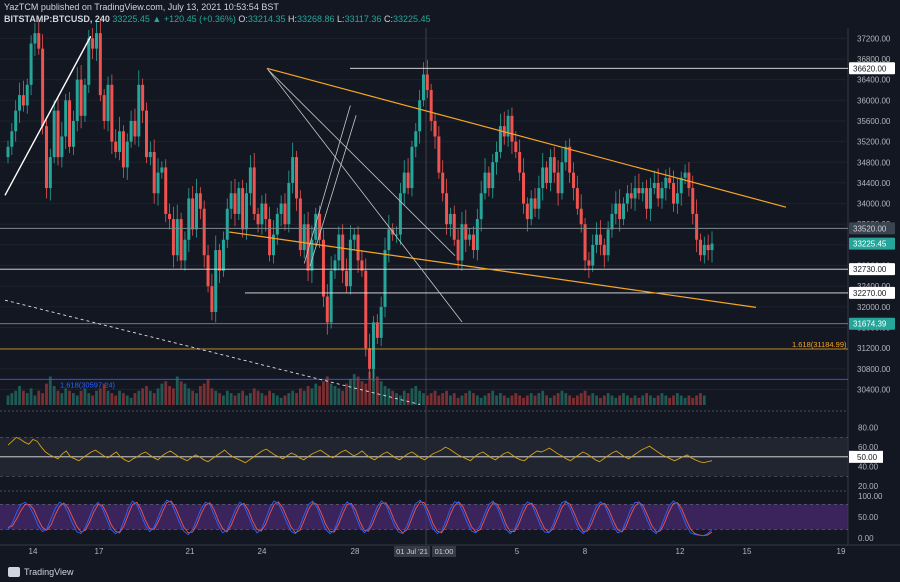  I want to click on price-label-text: 31674.39, so click(870, 324).